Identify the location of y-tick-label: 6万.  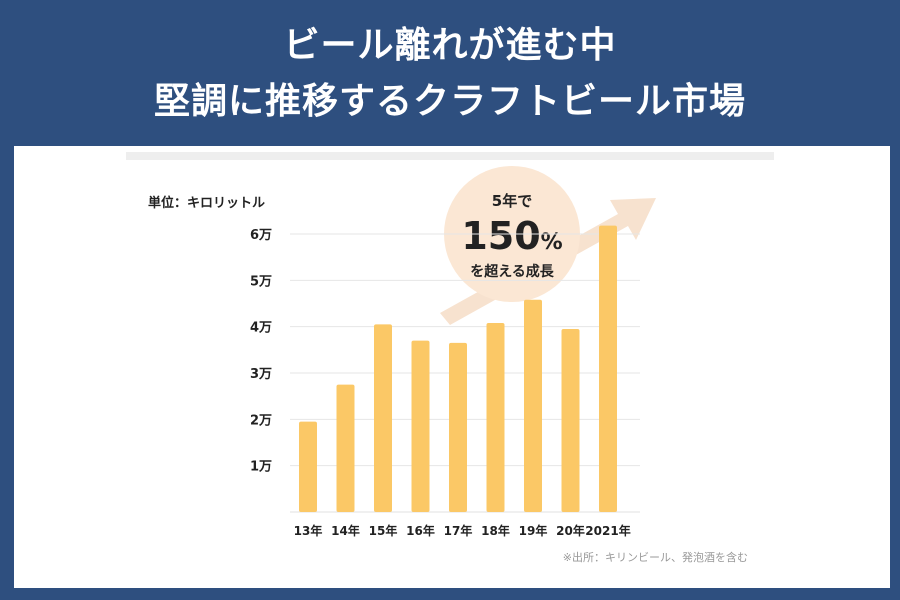
(261, 235).